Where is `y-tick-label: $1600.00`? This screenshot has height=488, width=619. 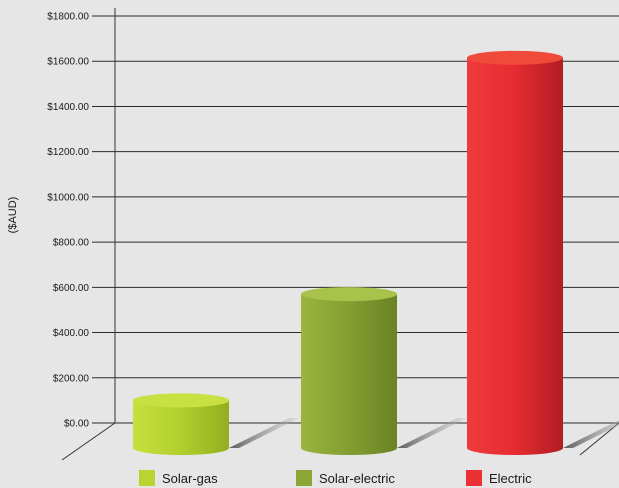 y-tick-label: $1600.00 is located at coordinates (68, 62).